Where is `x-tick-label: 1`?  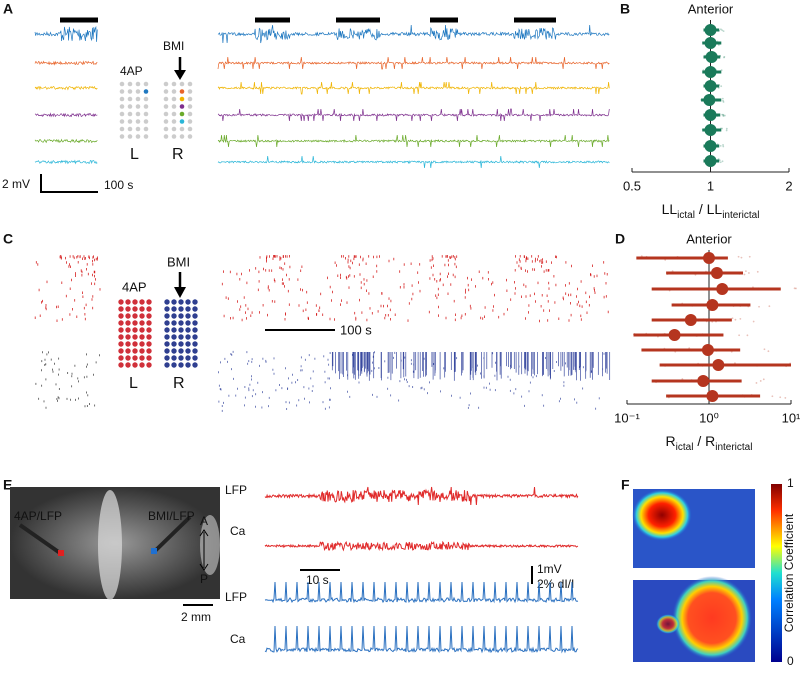
x-tick-label: 1 is located at coordinates (710, 185).